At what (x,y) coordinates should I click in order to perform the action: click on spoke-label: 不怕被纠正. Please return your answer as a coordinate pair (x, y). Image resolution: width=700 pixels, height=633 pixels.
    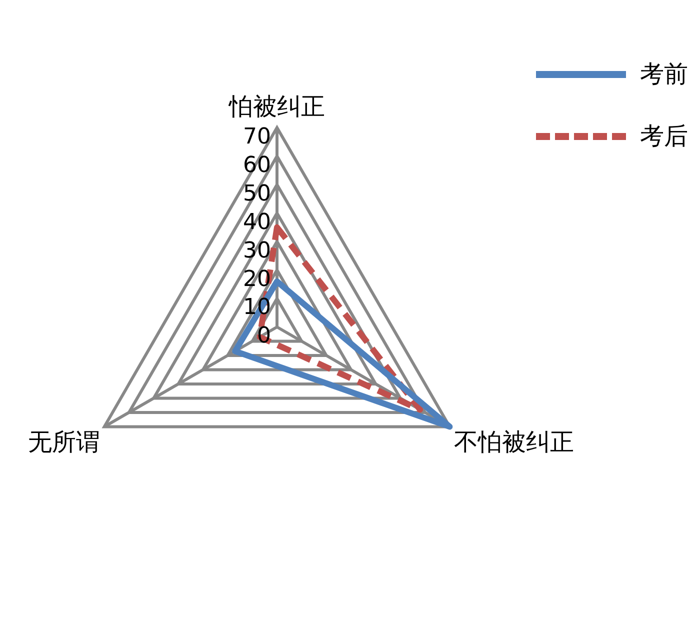
    Looking at the image, I should click on (514, 442).